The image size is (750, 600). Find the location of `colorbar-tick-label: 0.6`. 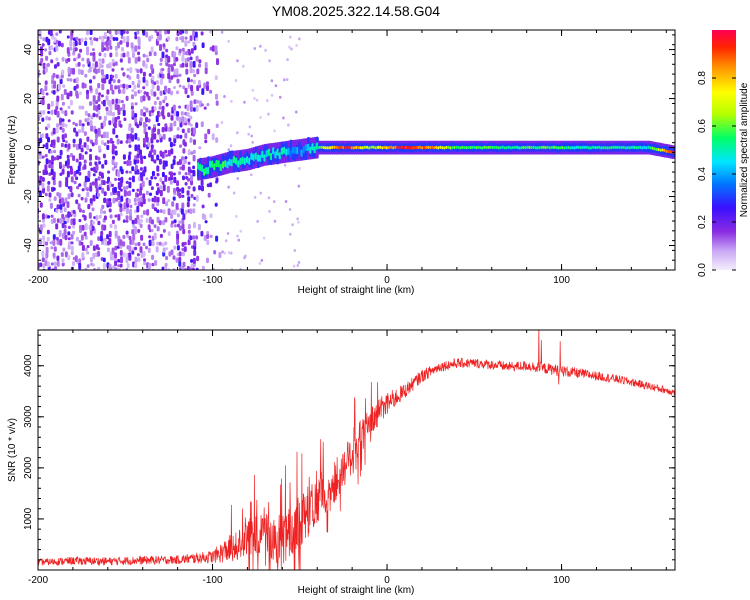

colorbar-tick-label: 0.6 is located at coordinates (702, 126).